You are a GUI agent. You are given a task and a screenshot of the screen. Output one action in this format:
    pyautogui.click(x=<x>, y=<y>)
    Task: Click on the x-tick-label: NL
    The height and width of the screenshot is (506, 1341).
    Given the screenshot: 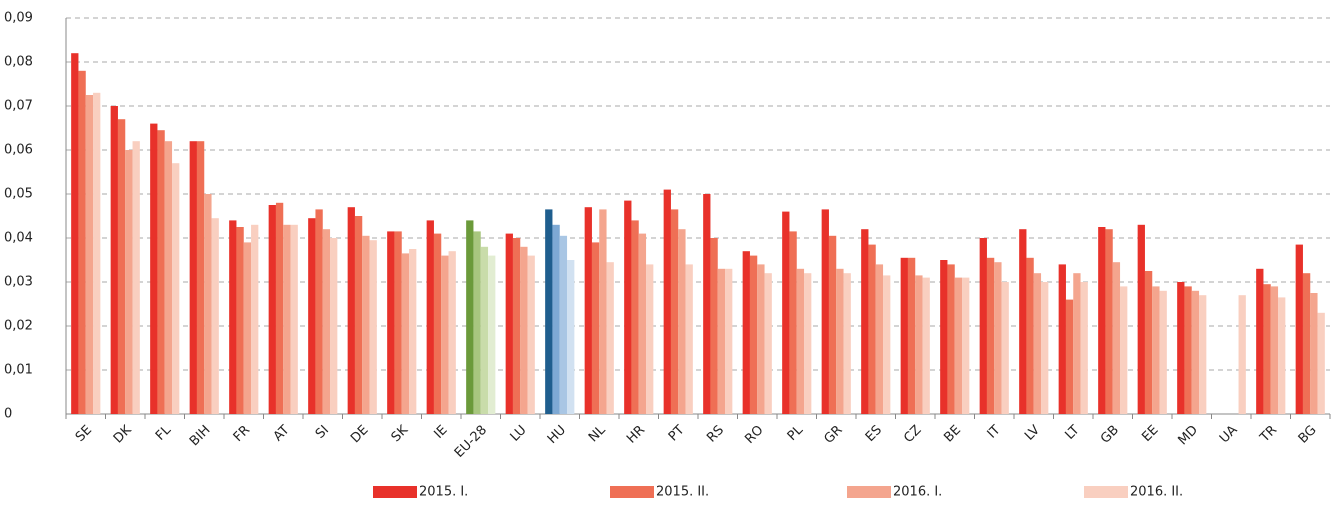 What is the action you would take?
    pyautogui.click(x=597, y=433)
    